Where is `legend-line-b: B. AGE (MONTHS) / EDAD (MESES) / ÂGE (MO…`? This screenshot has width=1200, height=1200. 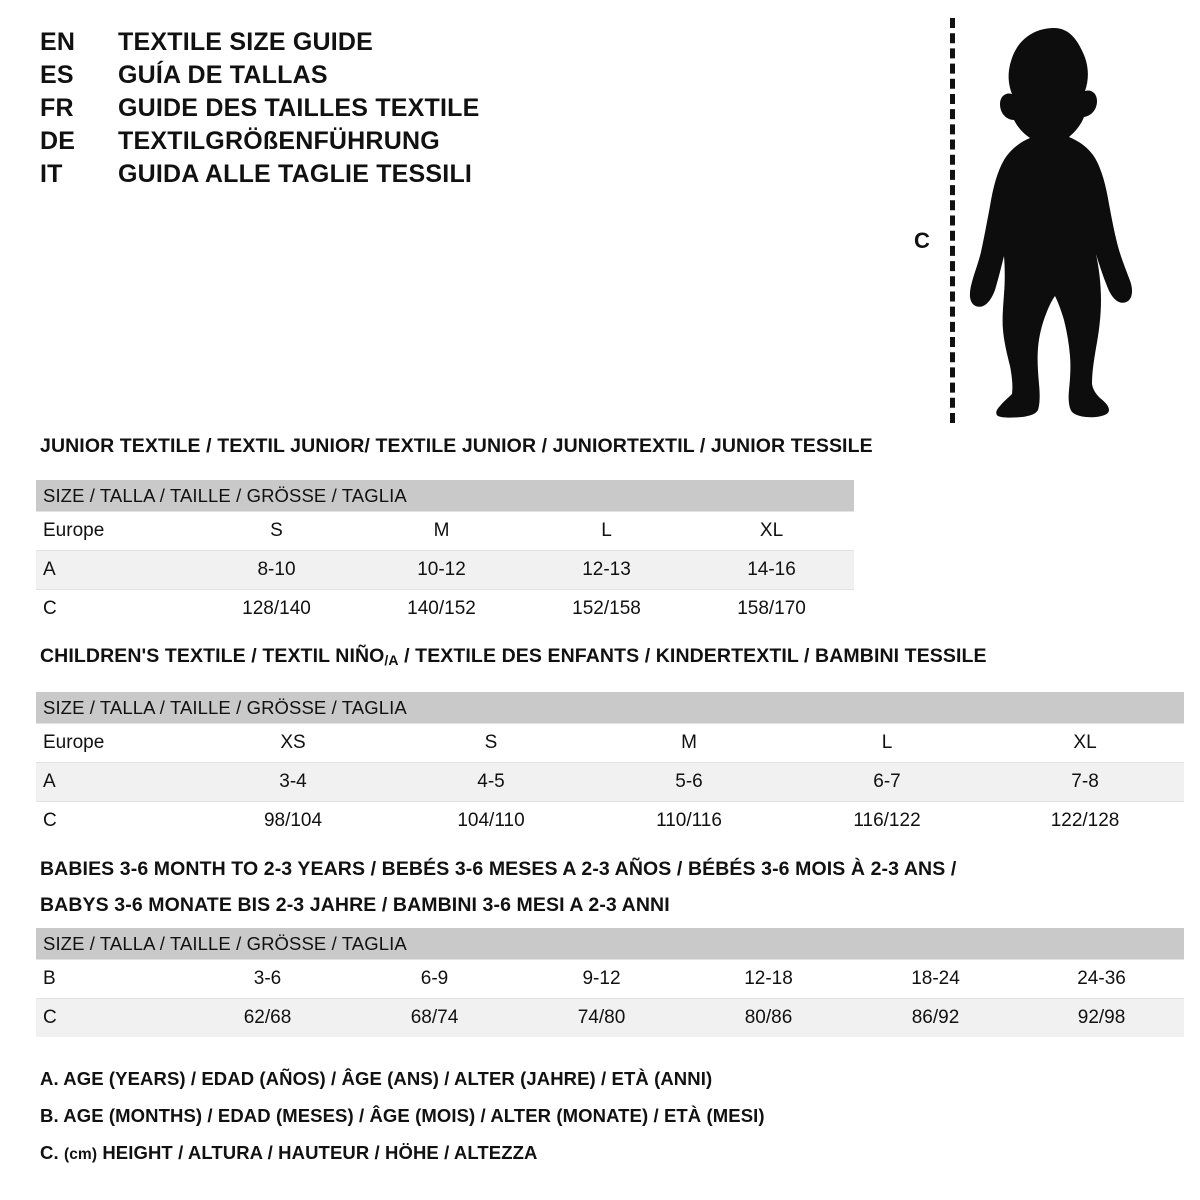 legend-line-b: B. AGE (MONTHS) / EDAD (MESES) / ÂGE (MO… is located at coordinates (402, 1115).